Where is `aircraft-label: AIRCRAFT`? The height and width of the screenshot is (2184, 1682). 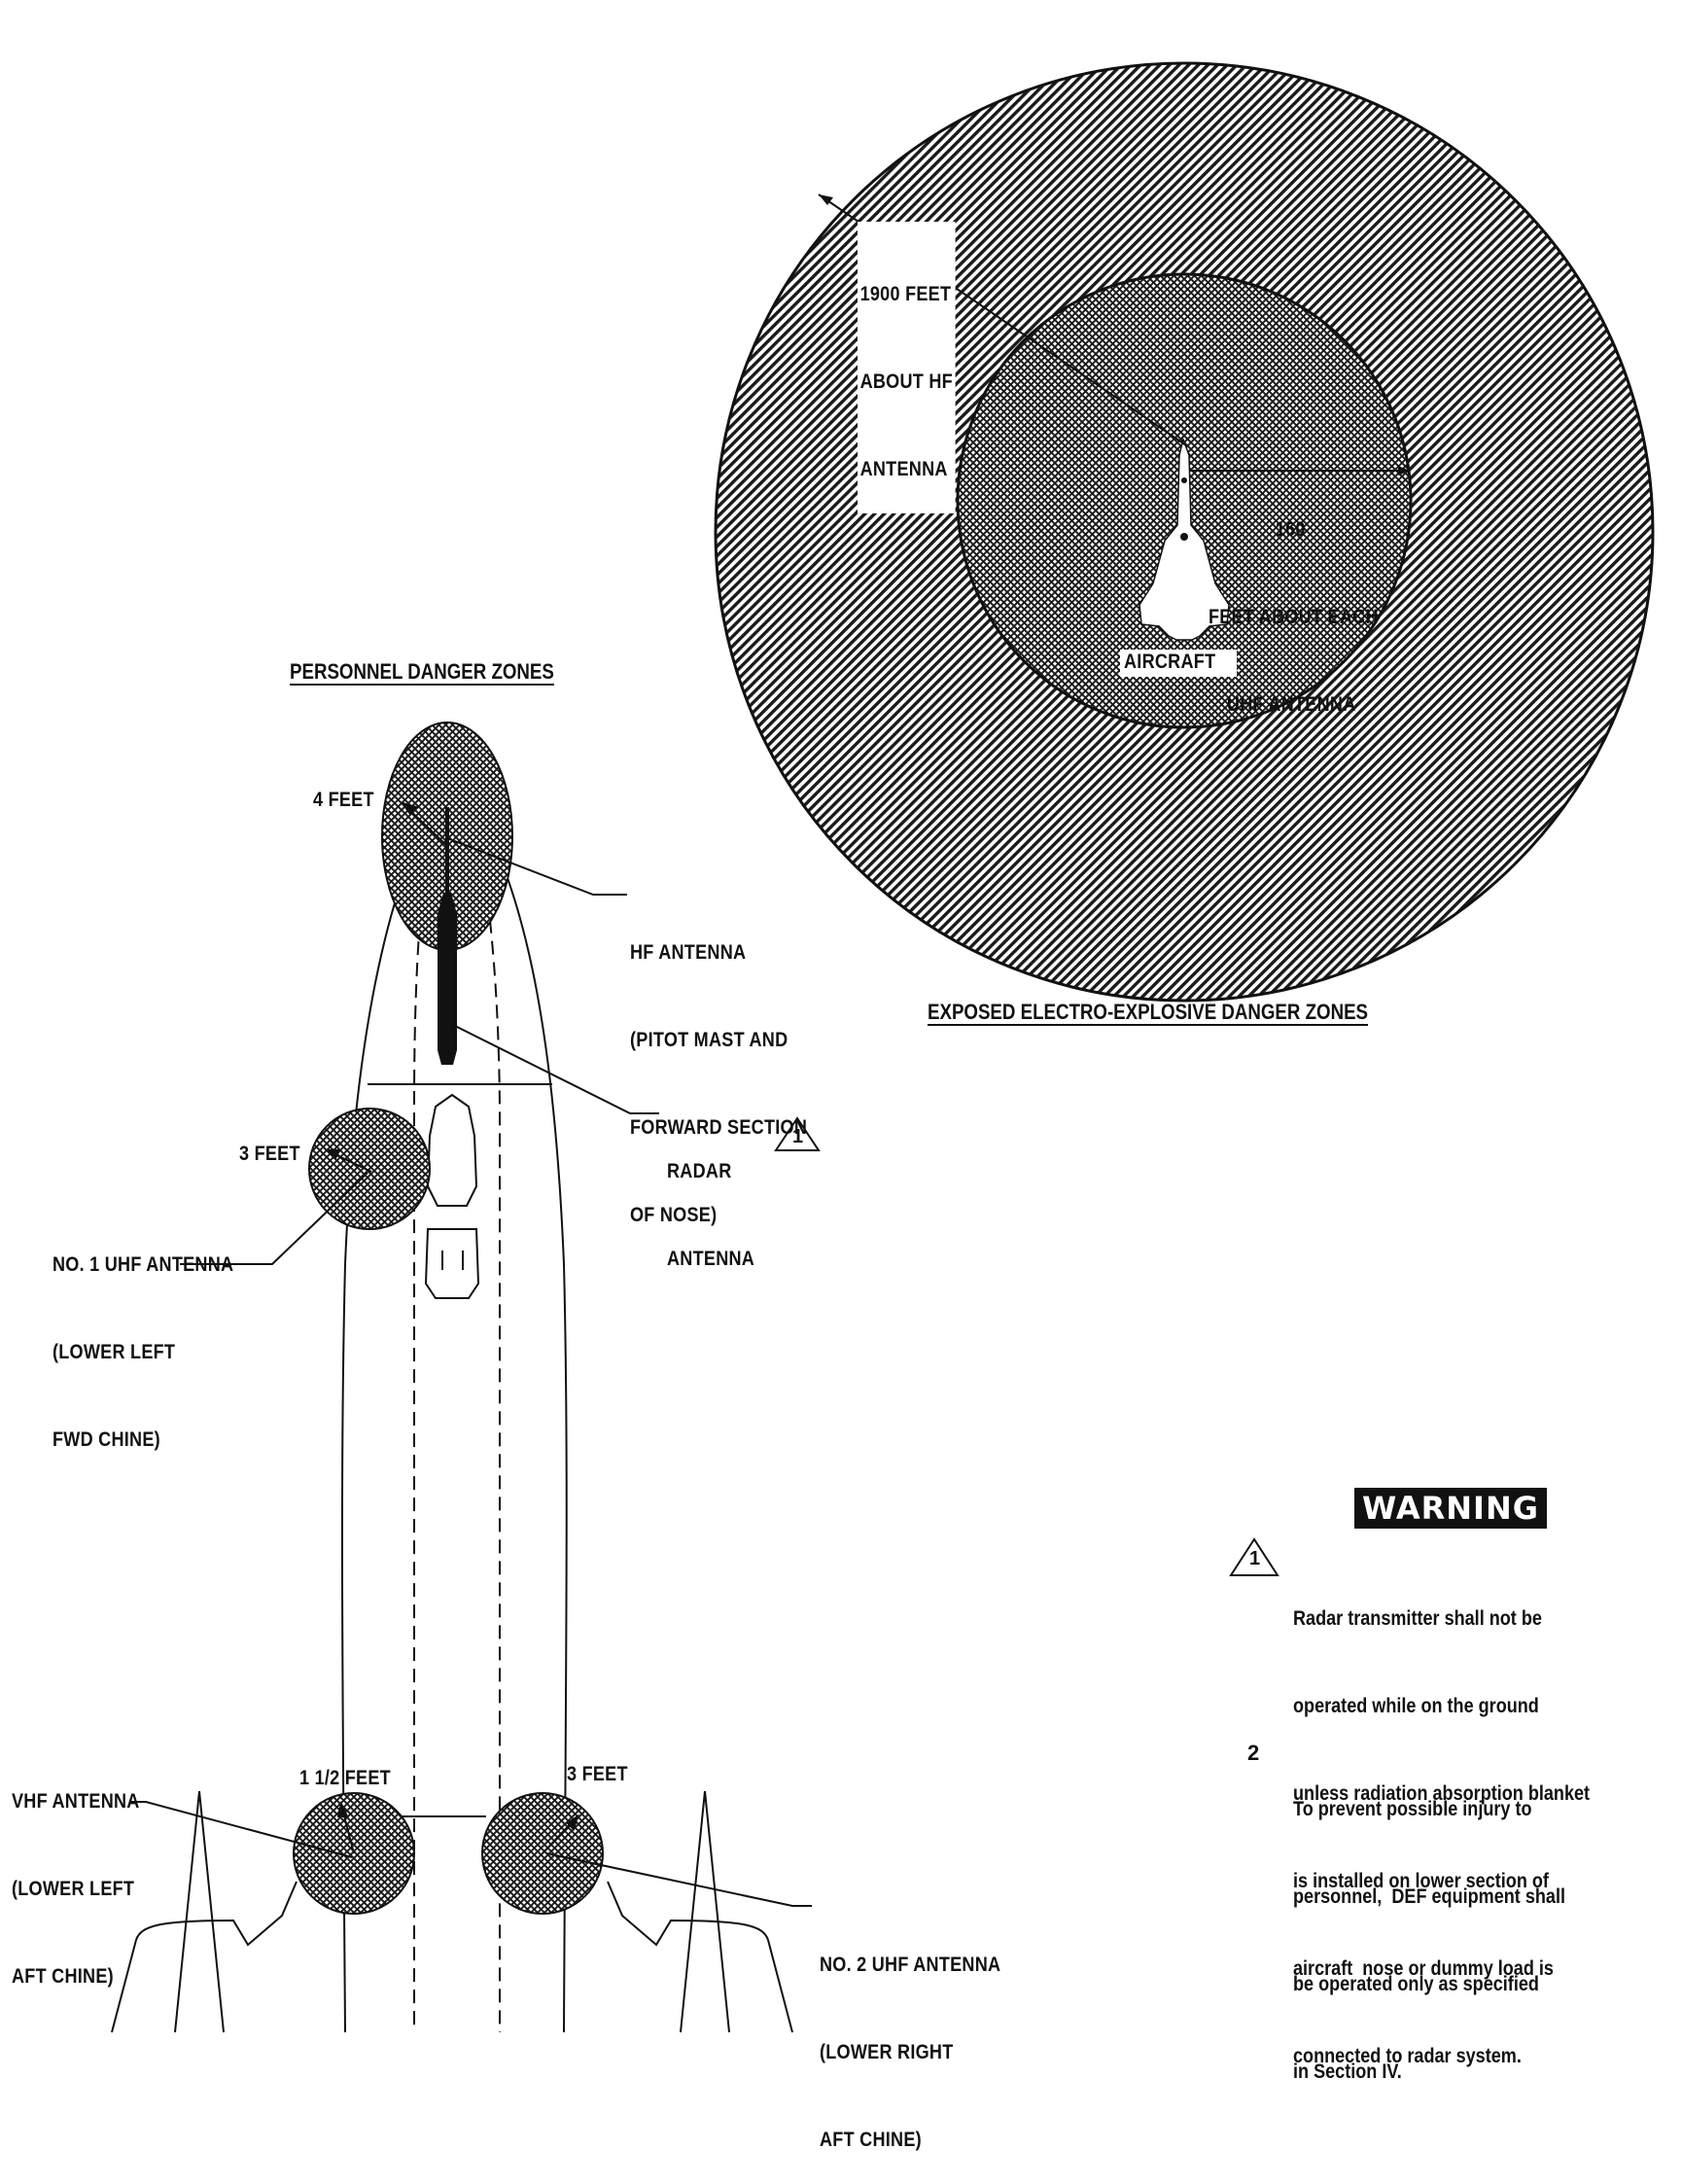 aircraft-label: AIRCRAFT is located at coordinates (1170, 662).